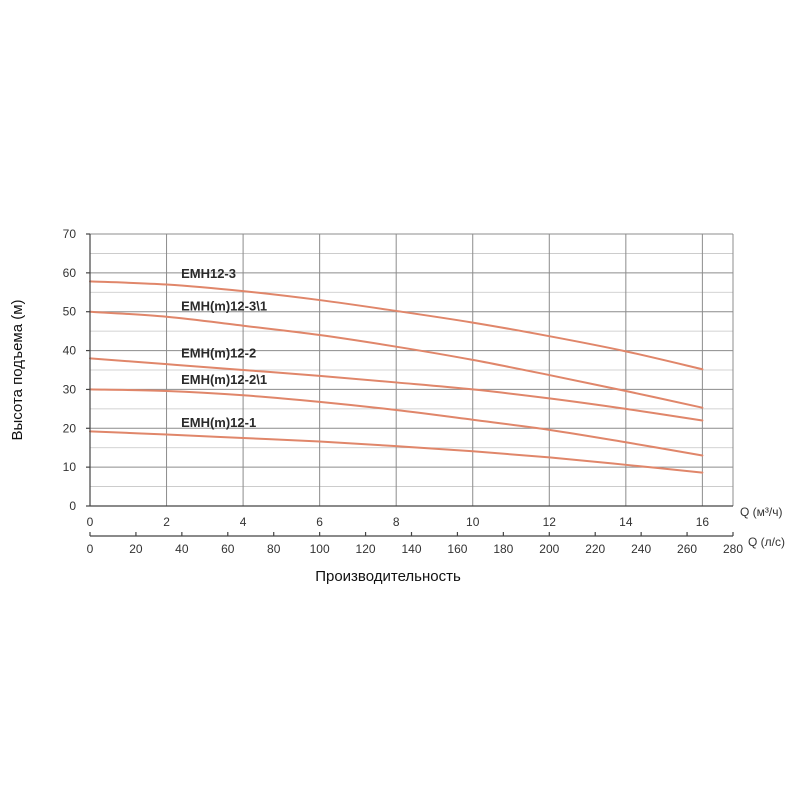 The image size is (800, 805). I want to click on secondary-x-tick-label: 180, so click(503, 549).